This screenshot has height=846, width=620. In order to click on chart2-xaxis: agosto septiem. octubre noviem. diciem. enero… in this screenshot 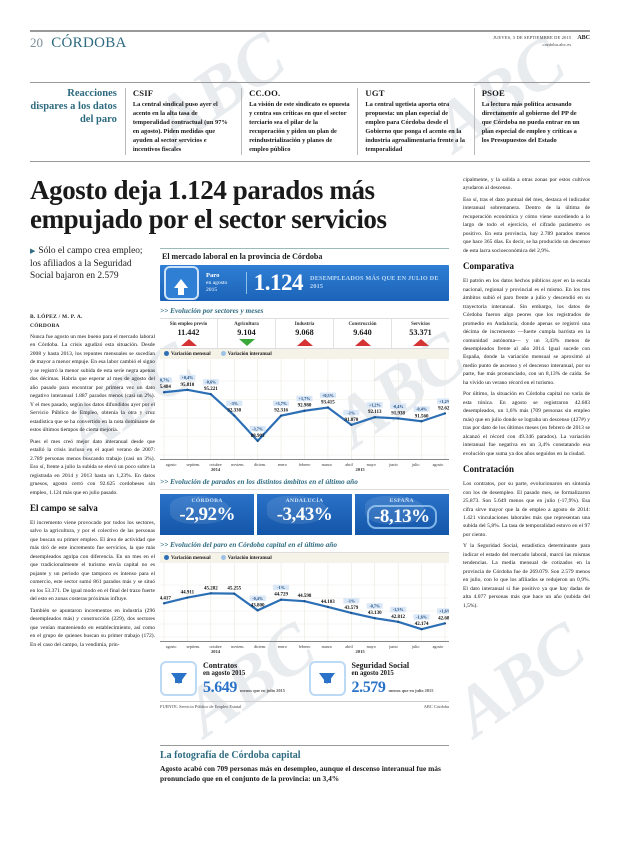, I will do `click(304, 645)`.